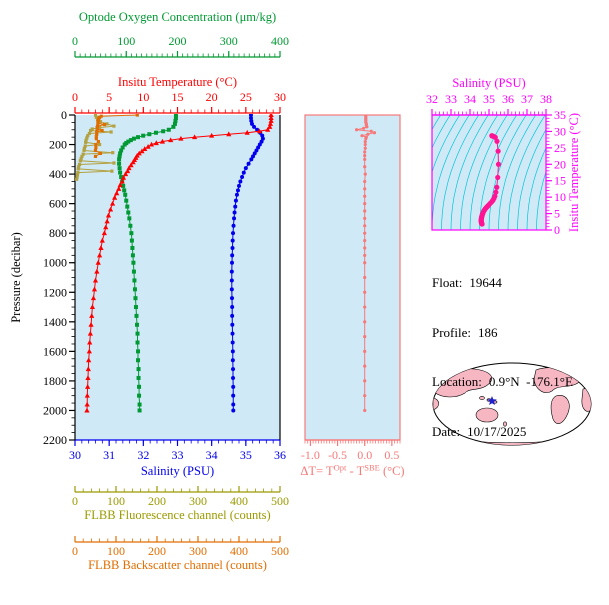 The width and height of the screenshot is (609, 605). I want to click on svg-text: 36, so click(280, 455).